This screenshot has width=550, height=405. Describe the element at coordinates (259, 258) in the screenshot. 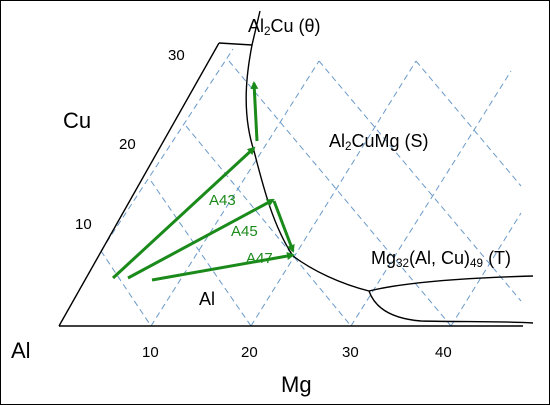

I see `alloy-label-a47: A47` at that location.